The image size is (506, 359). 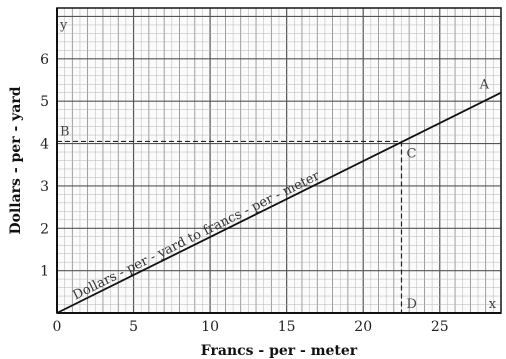 What do you see at coordinates (44, 145) in the screenshot?
I see `y-tick-label: 4` at bounding box center [44, 145].